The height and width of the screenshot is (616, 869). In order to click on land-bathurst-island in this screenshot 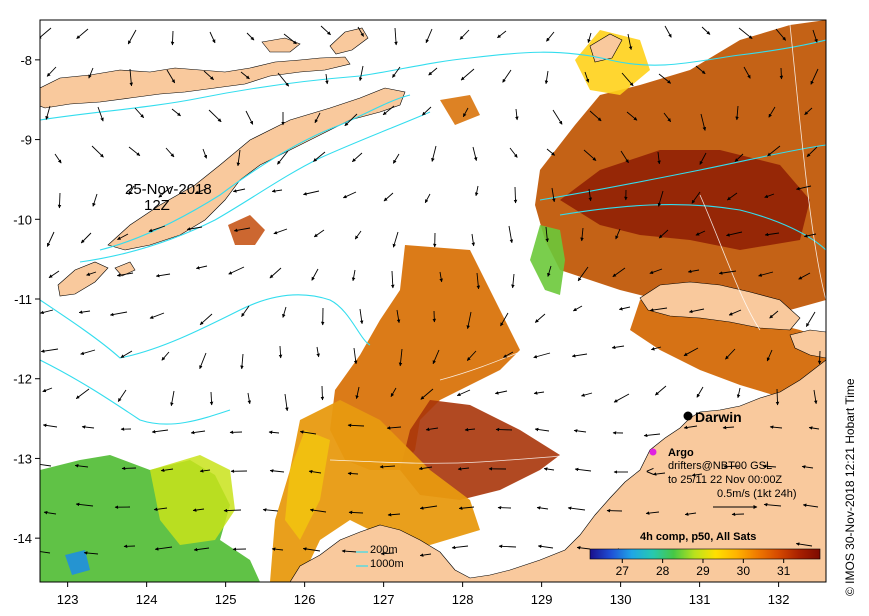, I will do `click(720, 306)`.